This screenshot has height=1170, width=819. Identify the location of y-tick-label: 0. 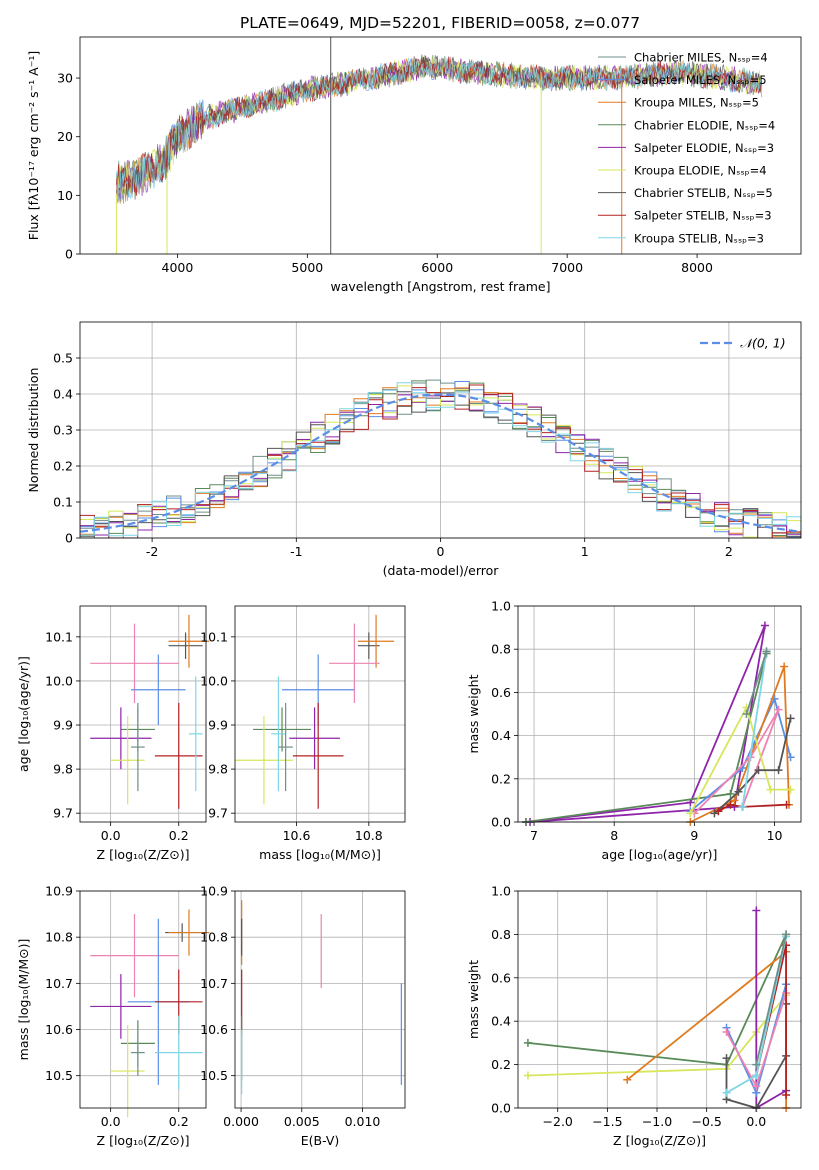
(69, 538).